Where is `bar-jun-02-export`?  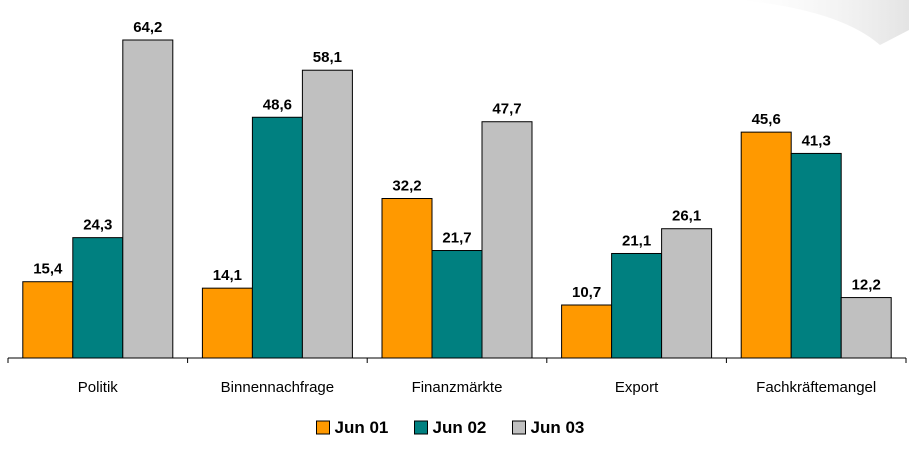
bar-jun-02-export is located at coordinates (637, 305).